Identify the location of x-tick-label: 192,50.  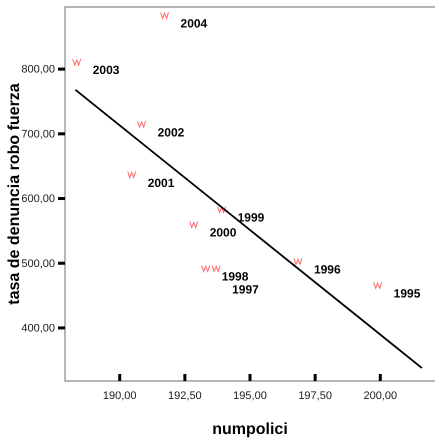
(185, 396).